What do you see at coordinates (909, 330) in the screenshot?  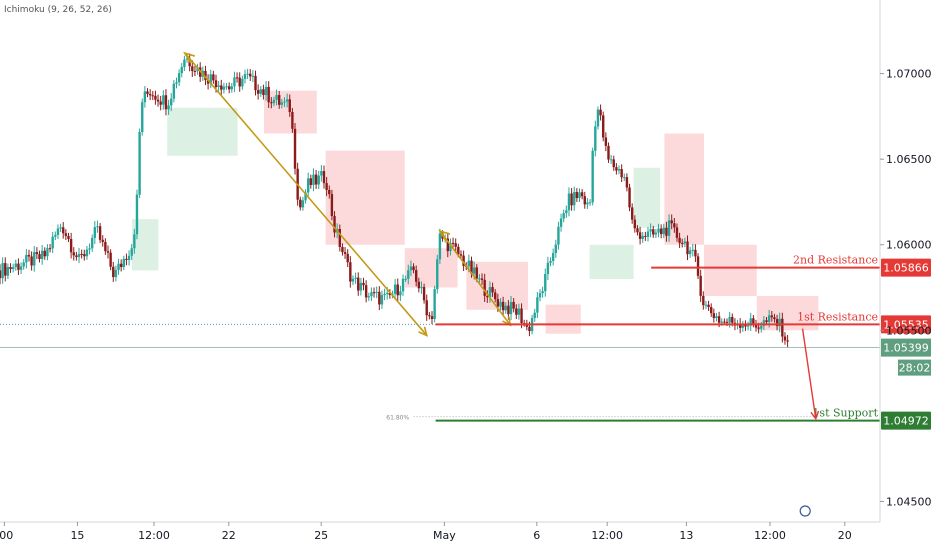 I see `y-tick-label: 1.05500` at bounding box center [909, 330].